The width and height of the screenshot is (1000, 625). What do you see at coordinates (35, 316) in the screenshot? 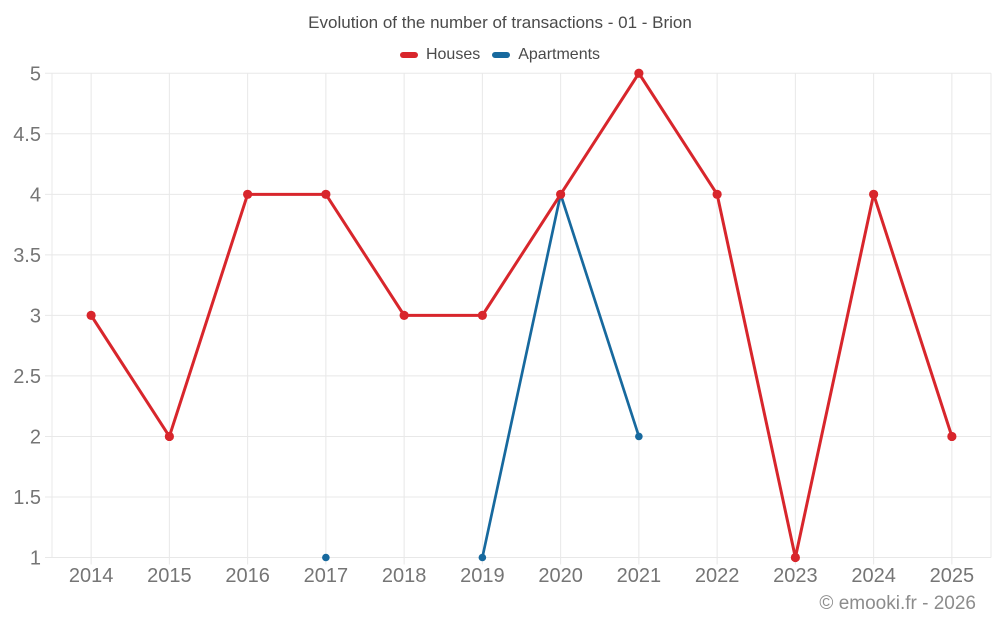
I see `y-tick-label: 3` at bounding box center [35, 316].